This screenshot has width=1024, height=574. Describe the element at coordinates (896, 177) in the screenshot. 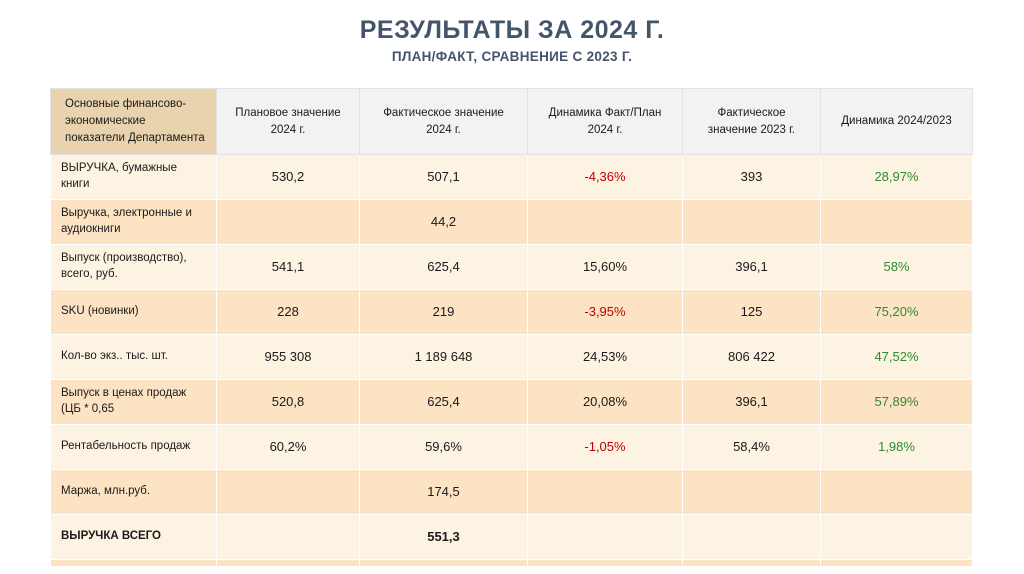

I see `data-cell: 28,97%` at that location.